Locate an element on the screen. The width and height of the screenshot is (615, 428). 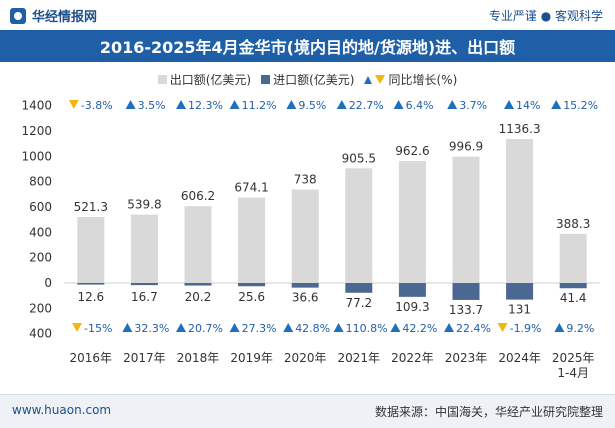
export-value-label: 674.1 is located at coordinates (251, 188).